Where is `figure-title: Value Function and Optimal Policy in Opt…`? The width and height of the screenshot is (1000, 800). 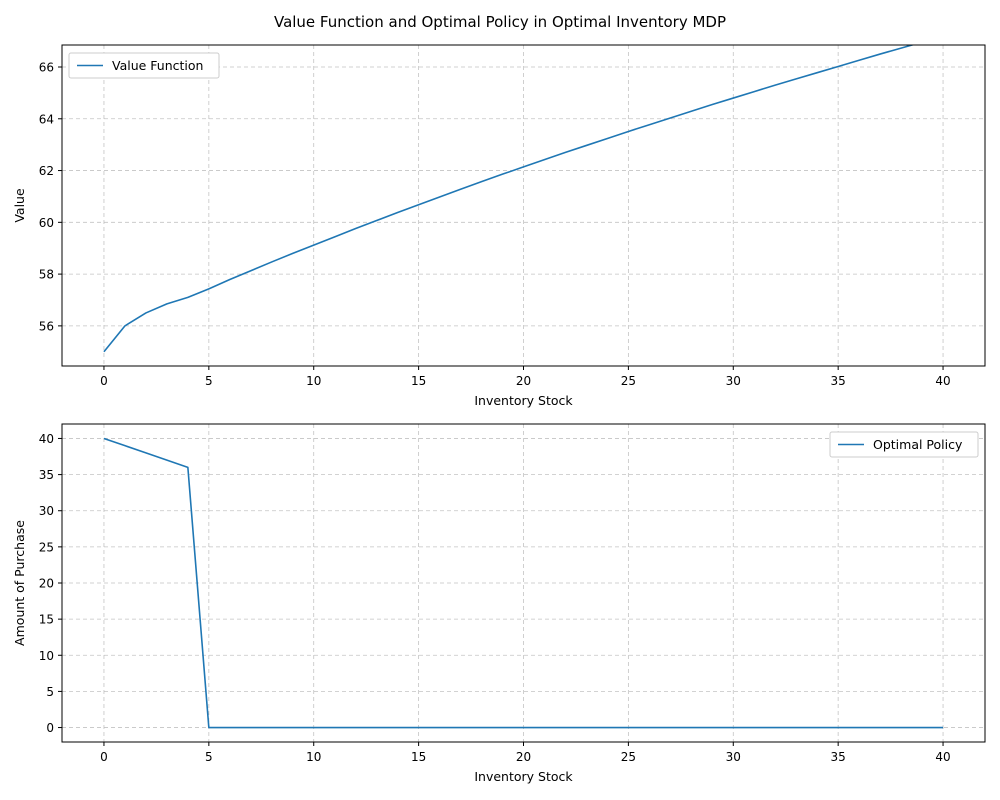
figure-title: Value Function and Optimal Policy in Opt… is located at coordinates (500, 22).